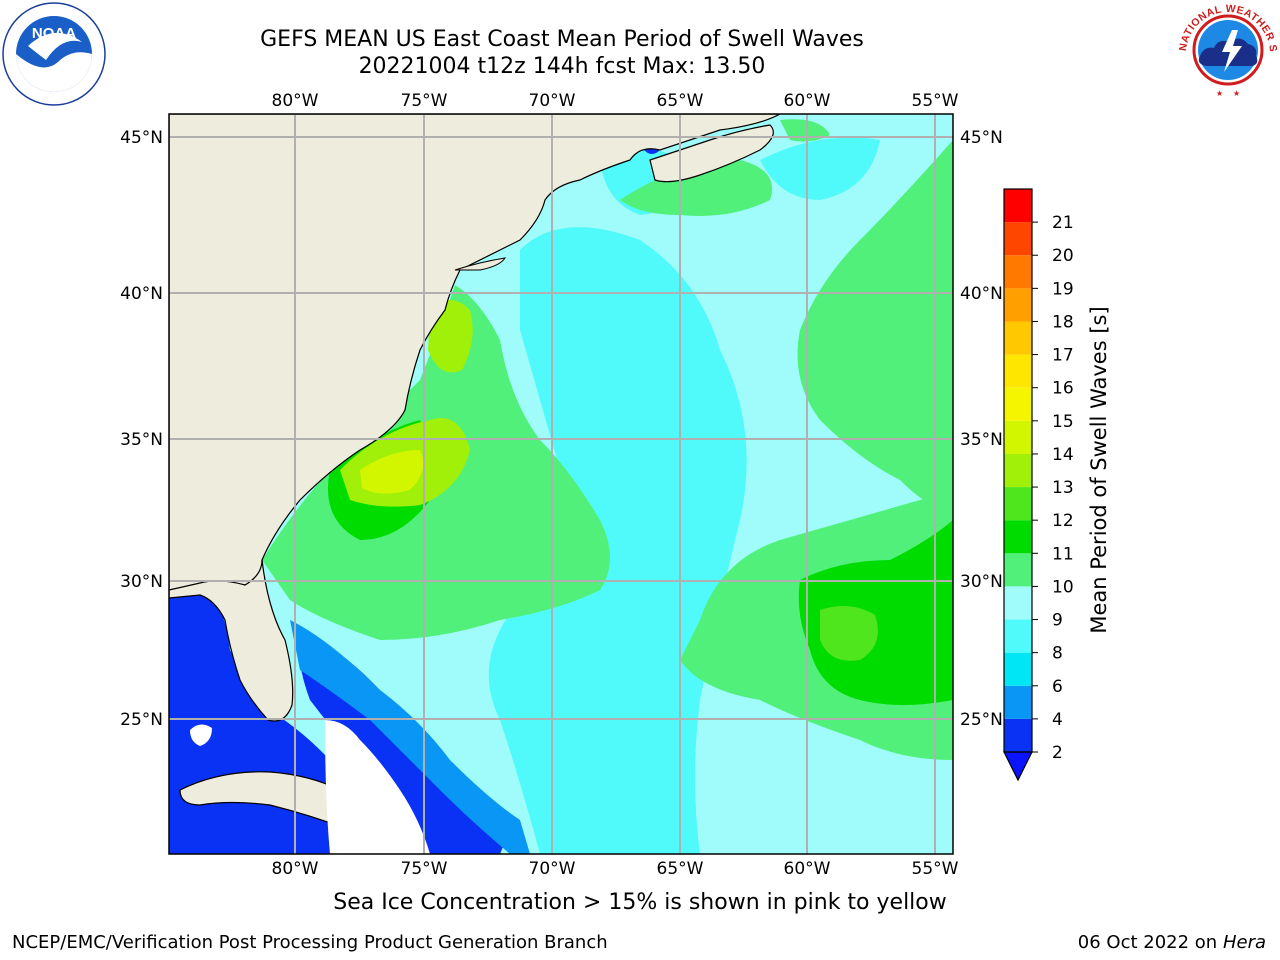  What do you see at coordinates (424, 869) in the screenshot?
I see `lon-label-bottom: 75°W` at bounding box center [424, 869].